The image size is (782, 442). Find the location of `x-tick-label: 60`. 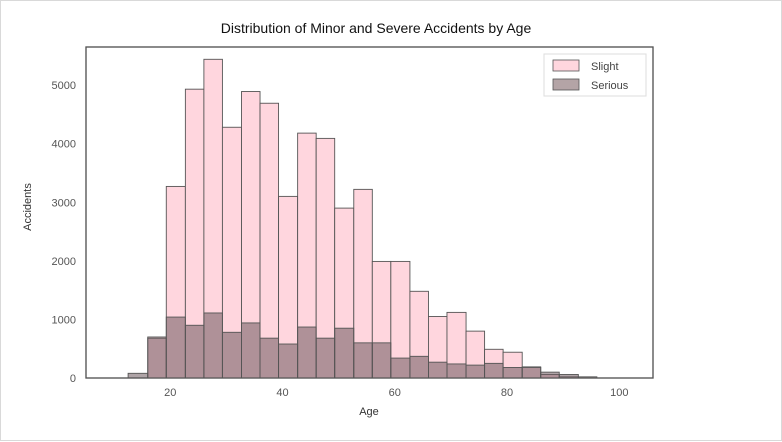

x-tick-label: 60 is located at coordinates (395, 393).